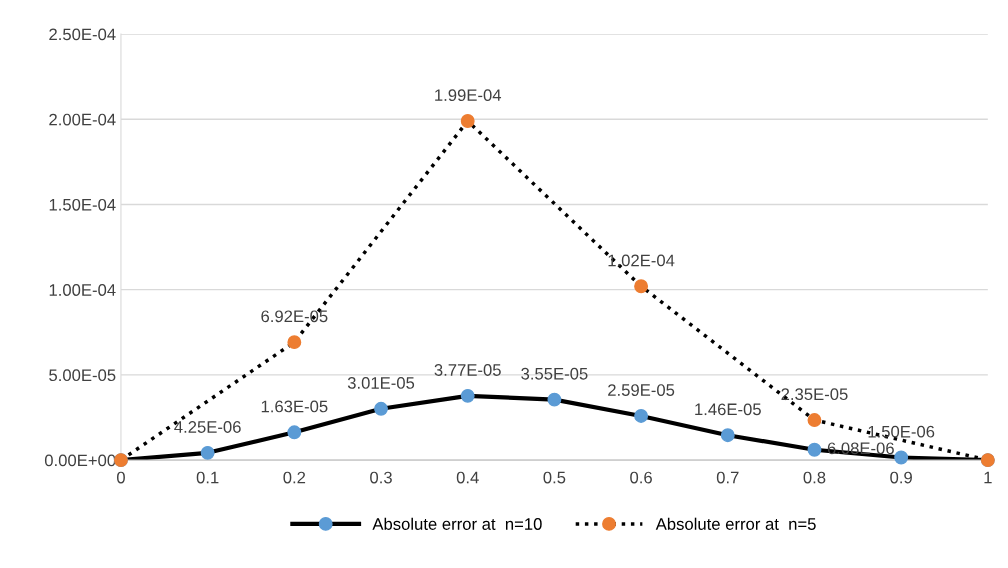 This screenshot has height=568, width=1008. I want to click on y-tick-label: 5.00E-05, so click(82, 375).